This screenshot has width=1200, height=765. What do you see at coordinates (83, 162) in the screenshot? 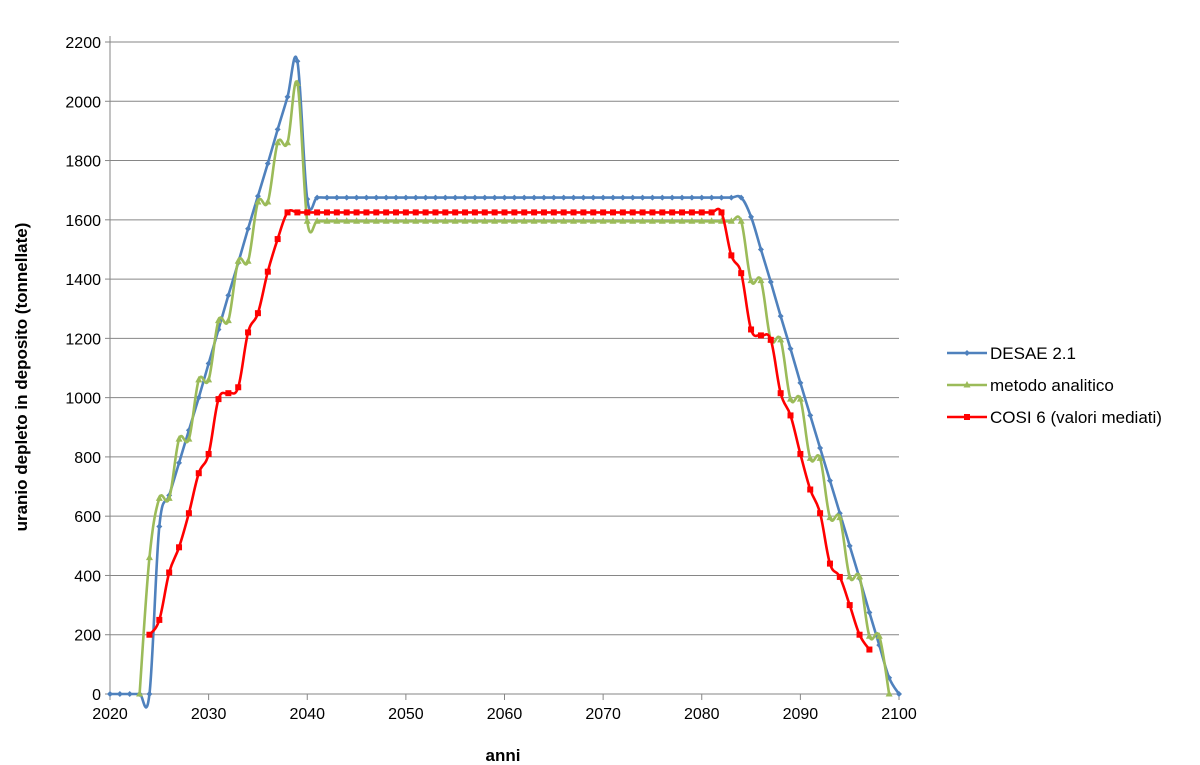
I see `y-tick-label: 1800` at bounding box center [83, 162].